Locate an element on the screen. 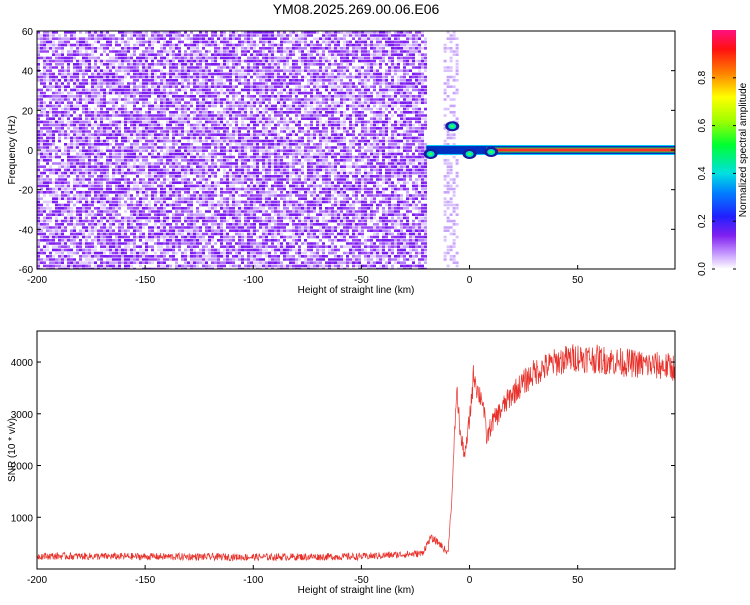 This screenshot has height=605, width=750. snr-x-tick-label: -50 is located at coordinates (361, 580).